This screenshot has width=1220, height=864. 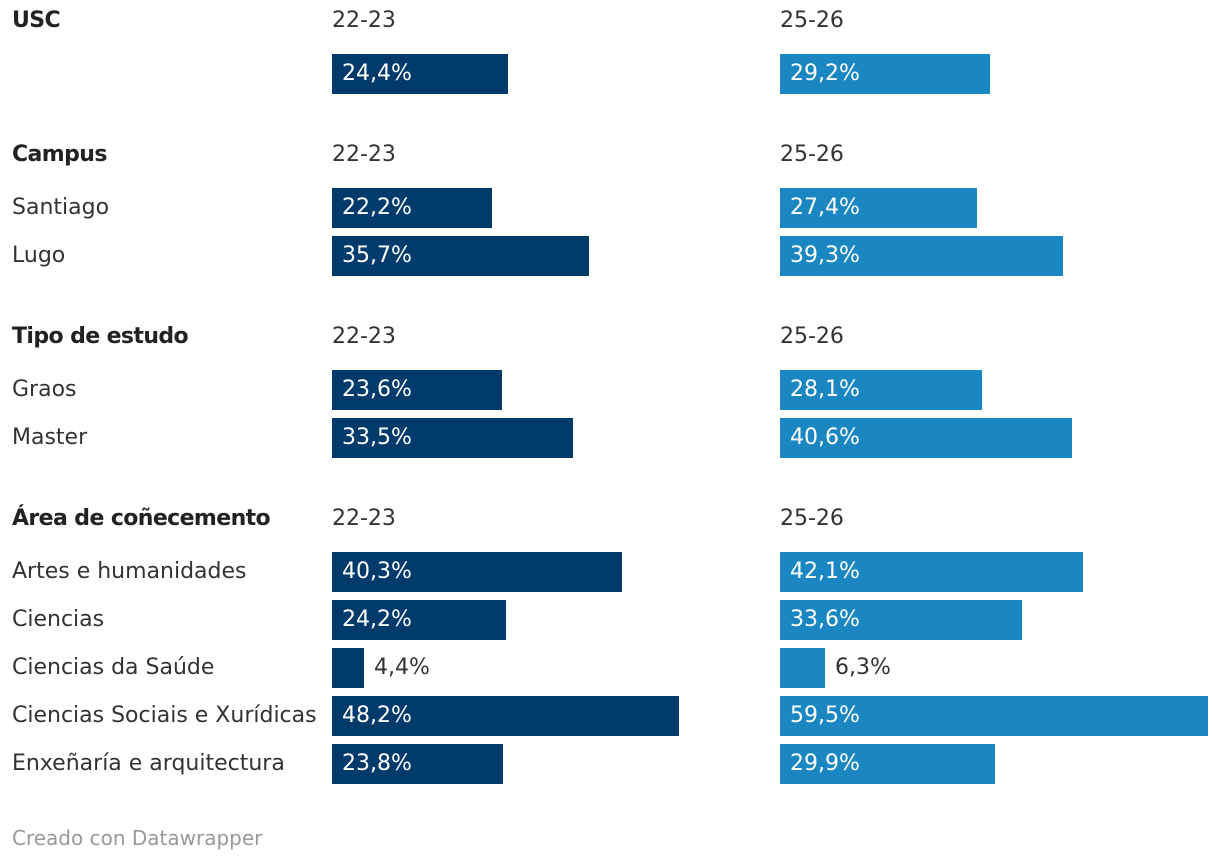 I want to click on bar-value-label: 40,3%, so click(x=377, y=571).